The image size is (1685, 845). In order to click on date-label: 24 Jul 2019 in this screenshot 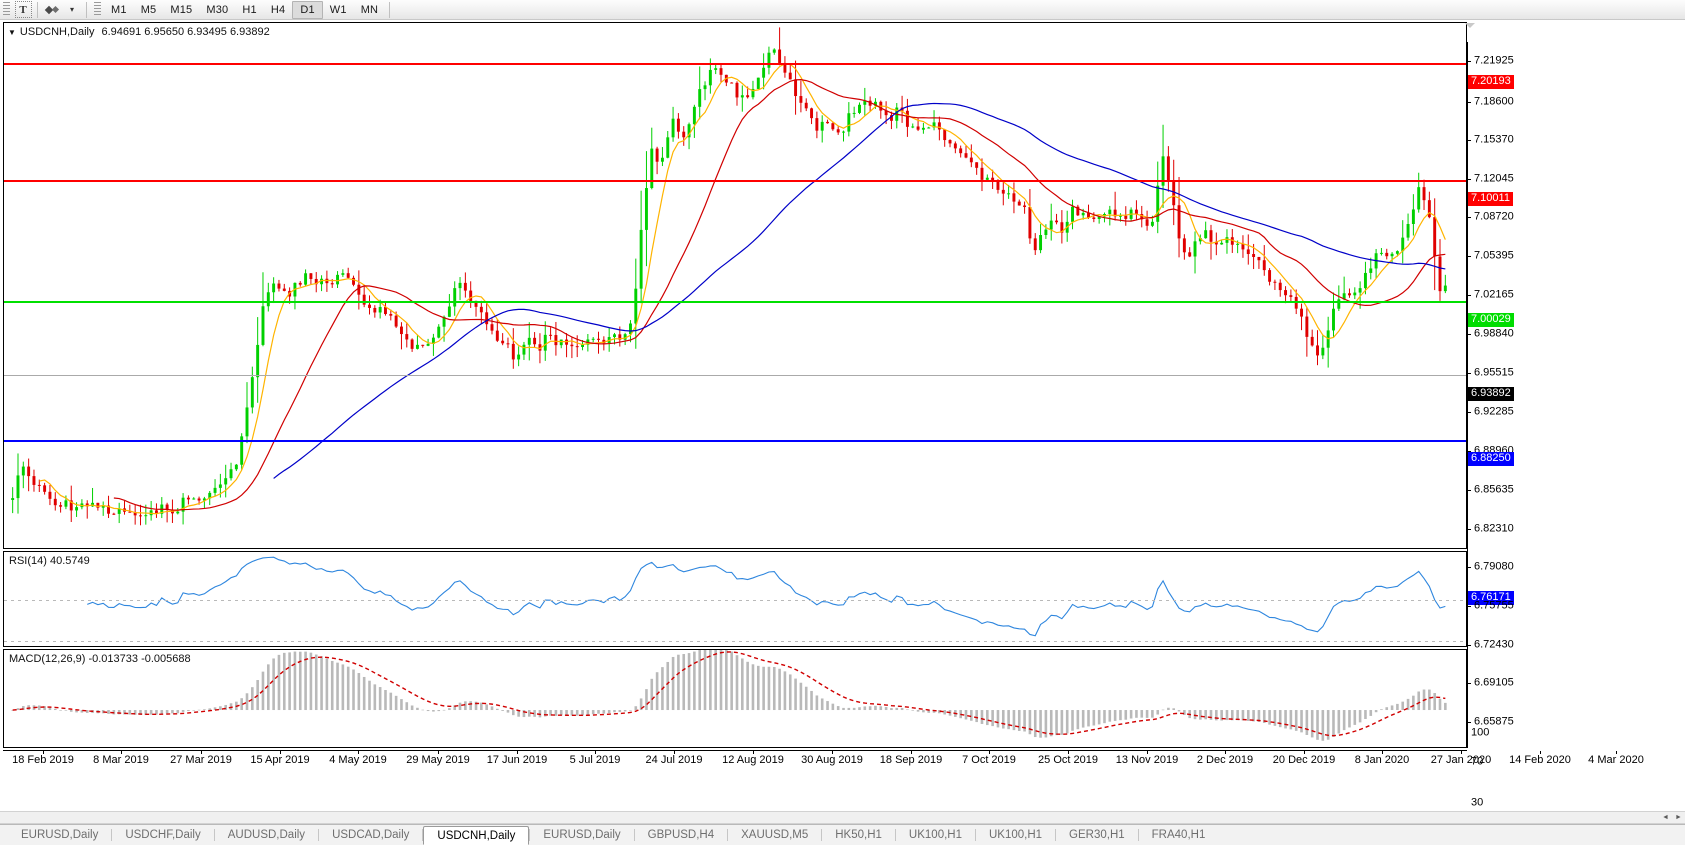, I will do `click(674, 760)`.